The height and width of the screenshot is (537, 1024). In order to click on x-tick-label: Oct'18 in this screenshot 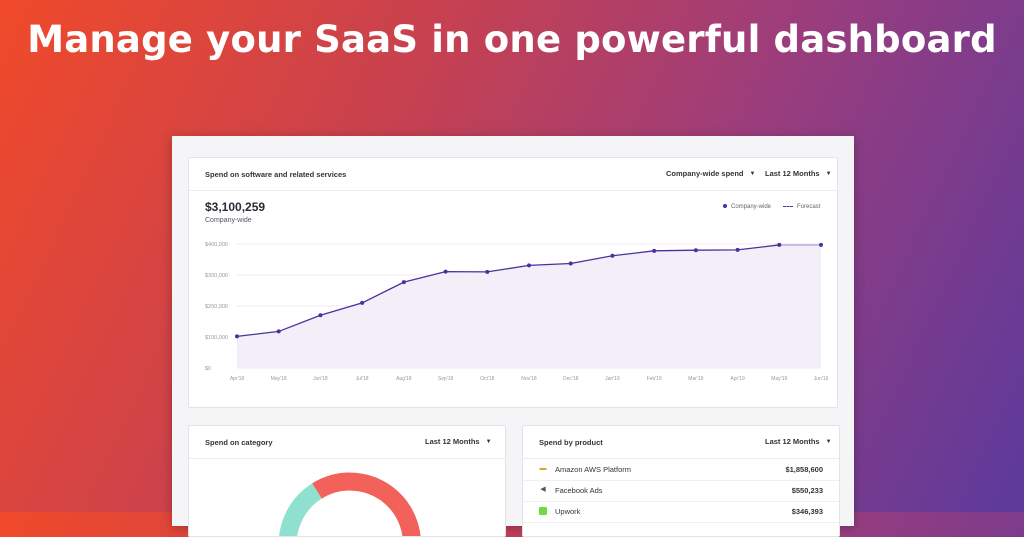, I will do `click(487, 379)`.